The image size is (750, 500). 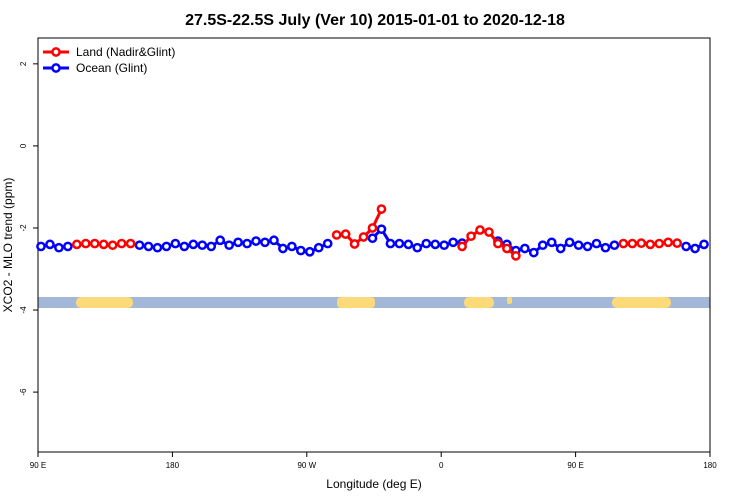 What do you see at coordinates (23, 63) in the screenshot?
I see `y-tick-label: 2` at bounding box center [23, 63].